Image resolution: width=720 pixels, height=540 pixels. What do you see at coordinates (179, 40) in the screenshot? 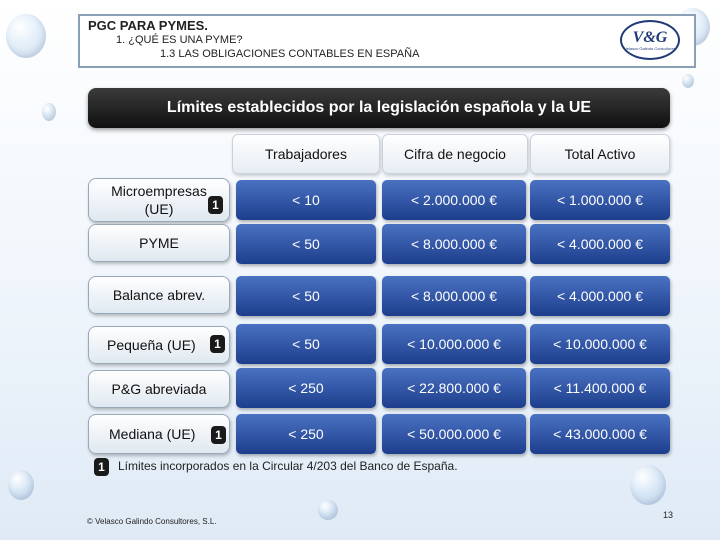
I see `slide-subtitle: 1. ¿QUÉ ES UNA PYME?` at bounding box center [179, 40].